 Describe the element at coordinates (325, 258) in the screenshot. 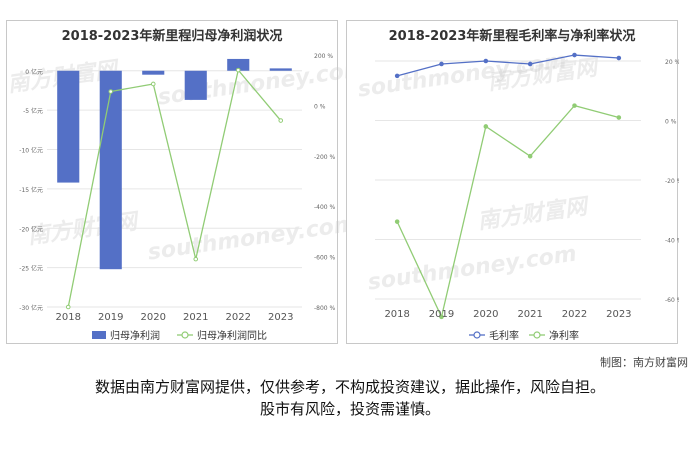

I see `y-right-tick-label: -600 %` at that location.